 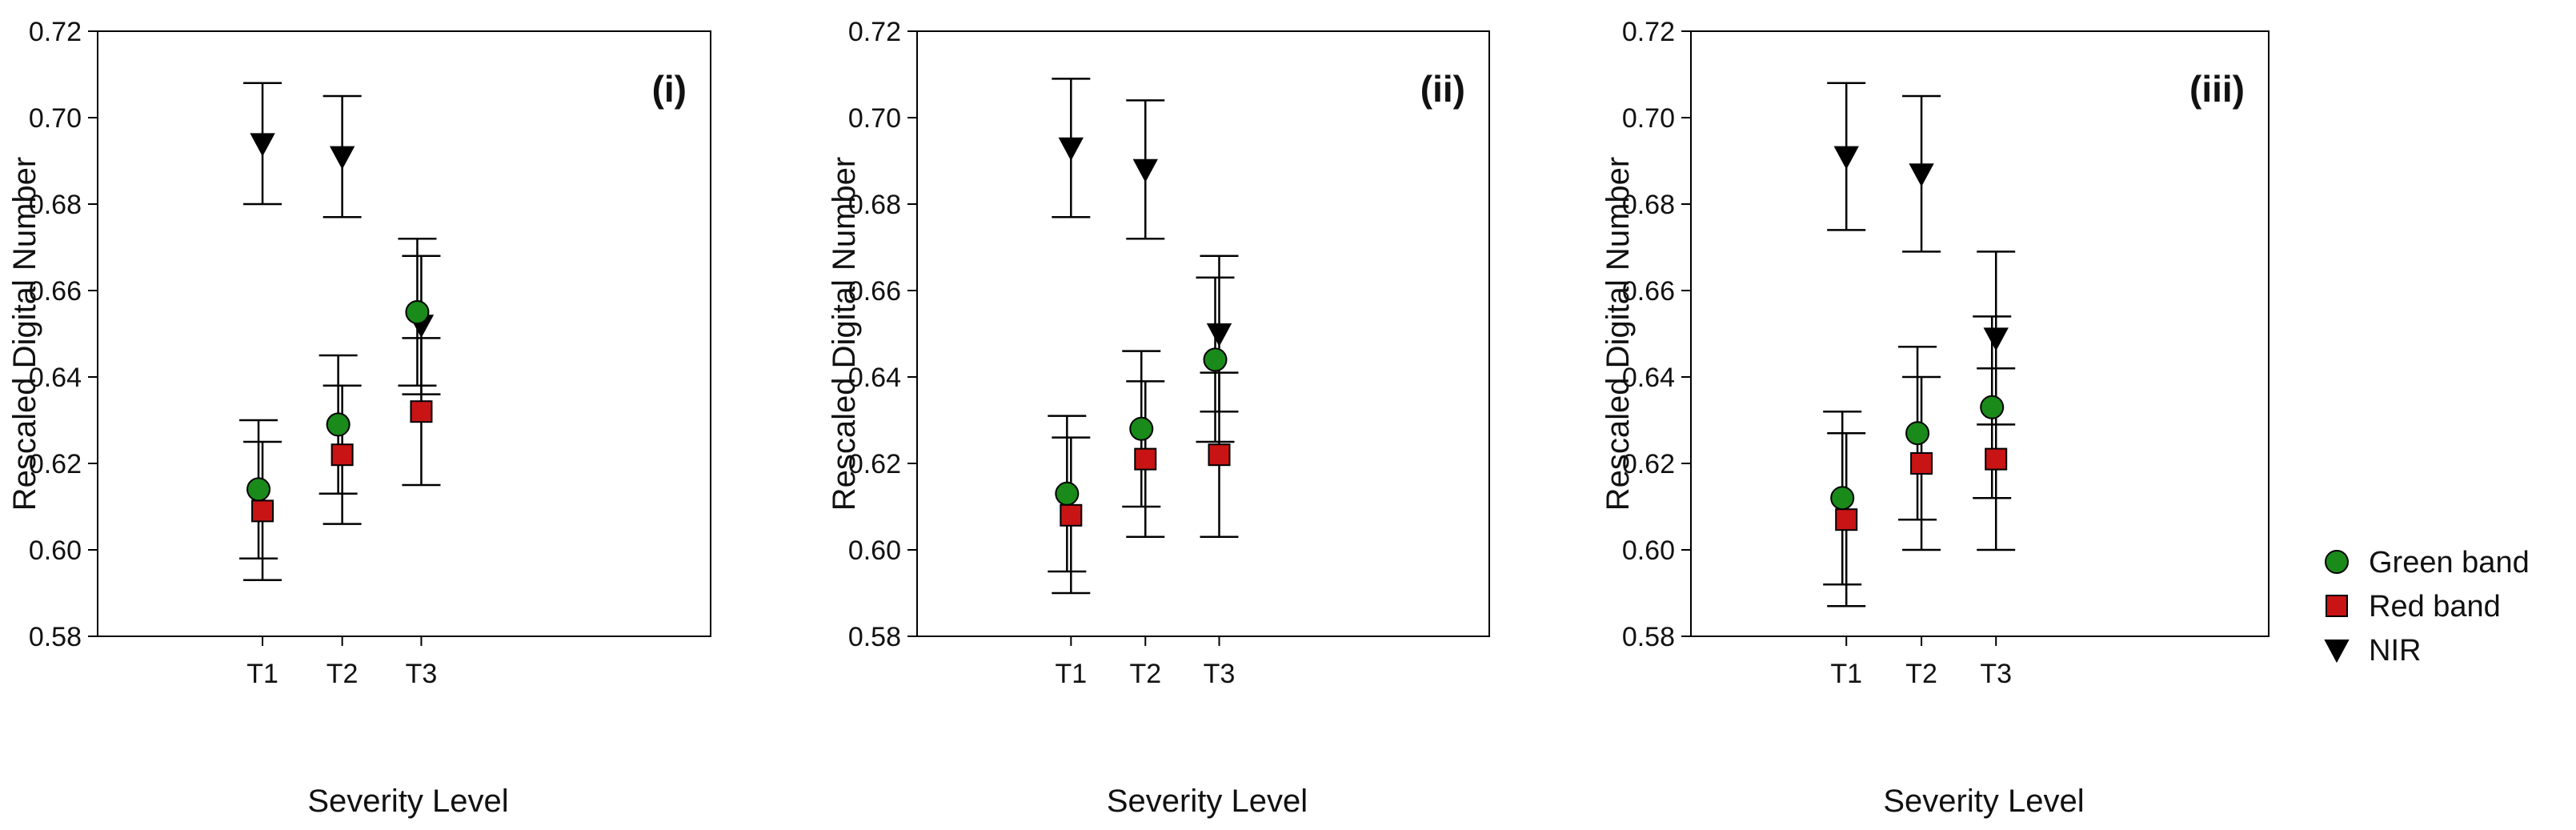 What do you see at coordinates (1442, 89) in the screenshot?
I see `panel-label: (ii)` at bounding box center [1442, 89].